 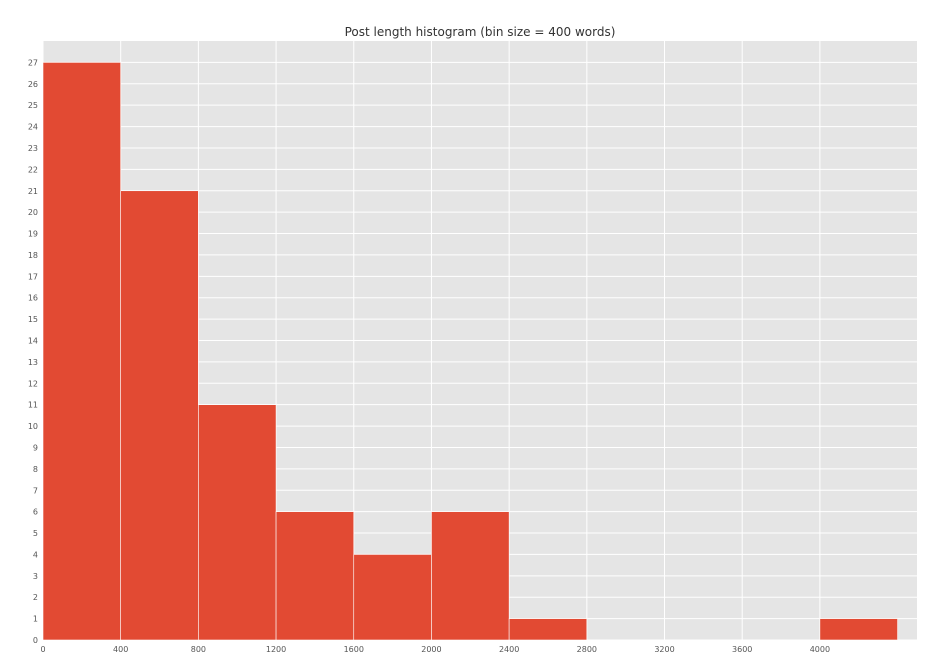 I want to click on x-tick-label: 1600, so click(x=354, y=649).